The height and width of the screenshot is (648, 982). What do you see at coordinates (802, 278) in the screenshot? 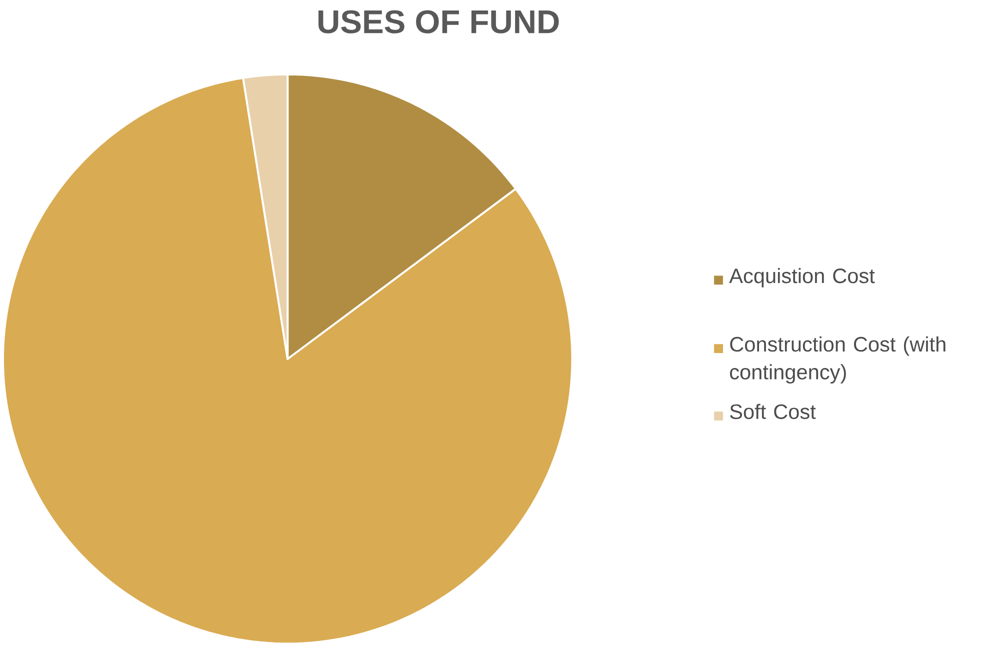
I see `legend-label: Acquistion Cost` at bounding box center [802, 278].